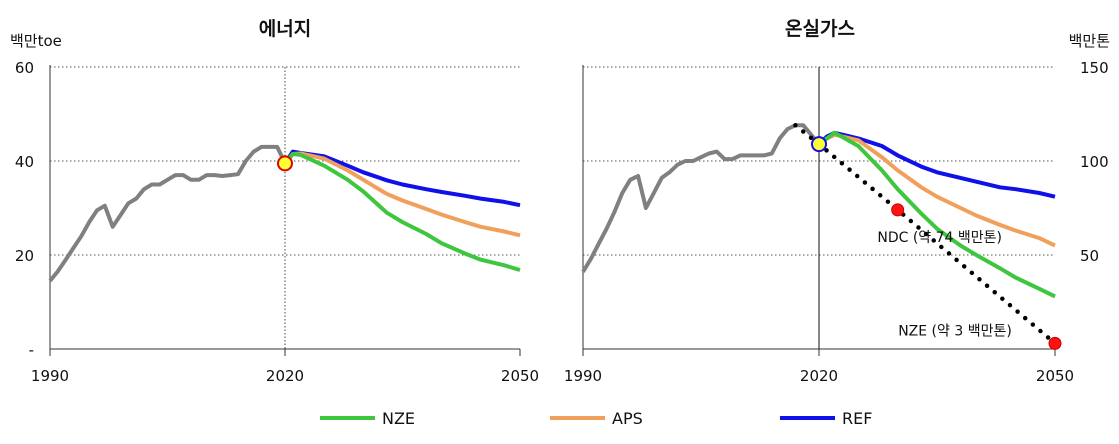 Image resolution: width=1119 pixels, height=444 pixels. I want to click on target-label: NZE (약 3 백만톤), so click(955, 331).